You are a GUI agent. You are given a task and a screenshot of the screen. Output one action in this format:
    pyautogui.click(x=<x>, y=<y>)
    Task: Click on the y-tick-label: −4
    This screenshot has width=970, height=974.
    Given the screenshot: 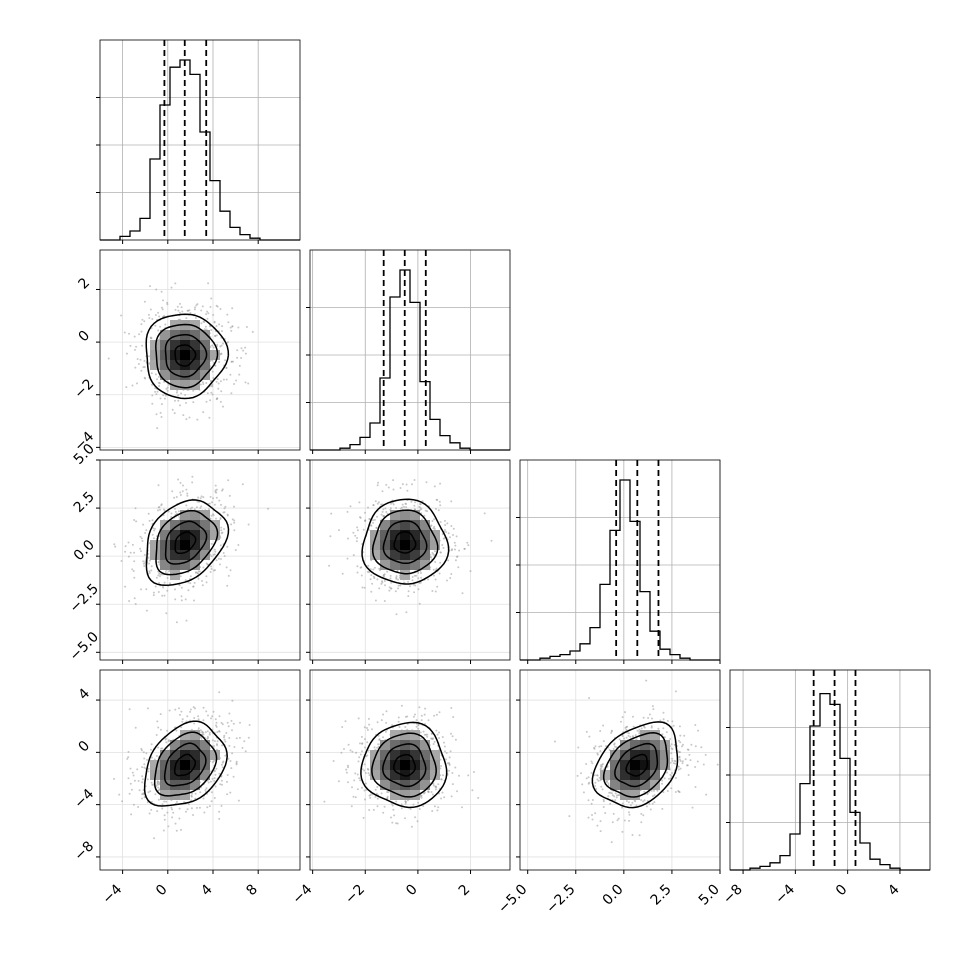 What is the action you would take?
    pyautogui.click(x=84, y=799)
    